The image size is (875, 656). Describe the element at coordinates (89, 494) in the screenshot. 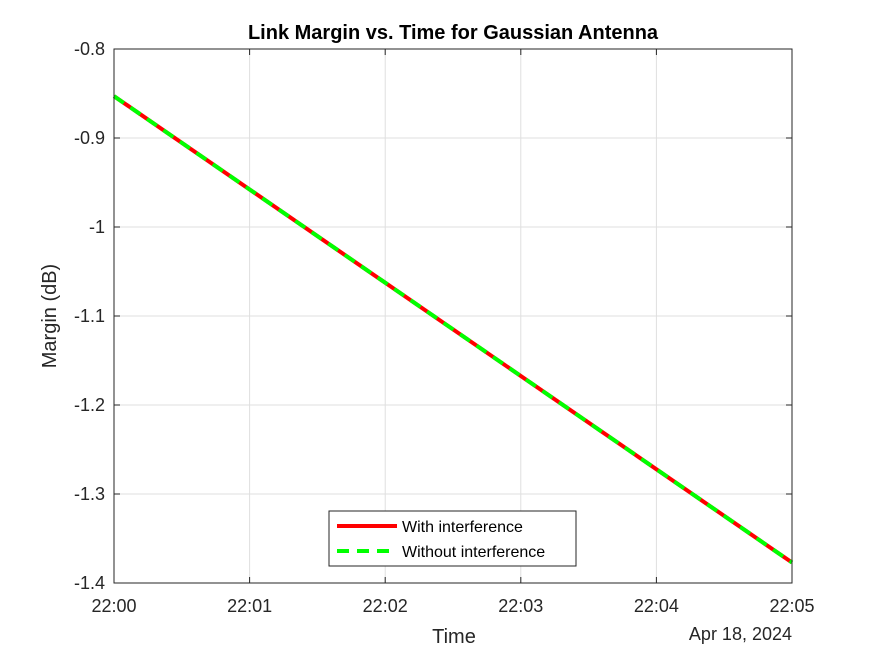

I see `y-tick-label: -1.3` at that location.